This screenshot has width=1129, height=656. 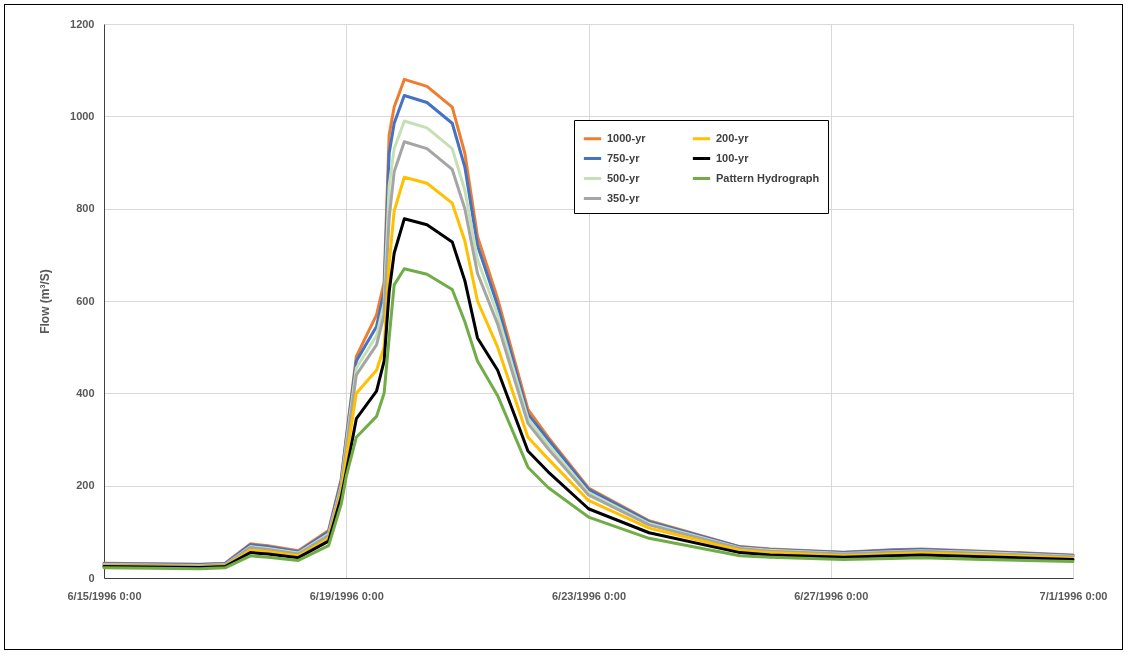 I want to click on legend-label: 750-yr, so click(x=624, y=157).